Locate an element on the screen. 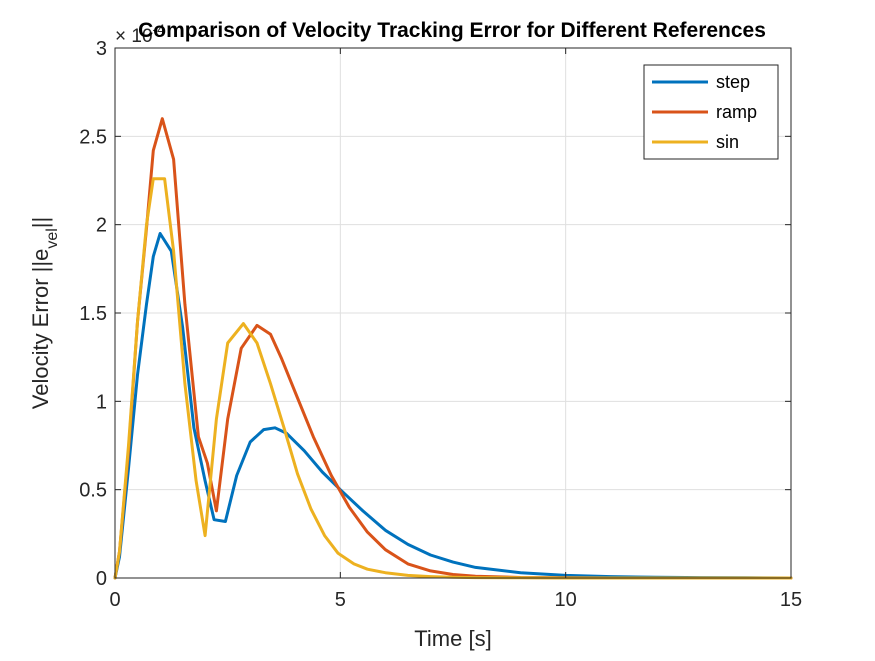 Image resolution: width=875 pixels, height=661 pixels. y-tick-label: 3 is located at coordinates (101, 49).